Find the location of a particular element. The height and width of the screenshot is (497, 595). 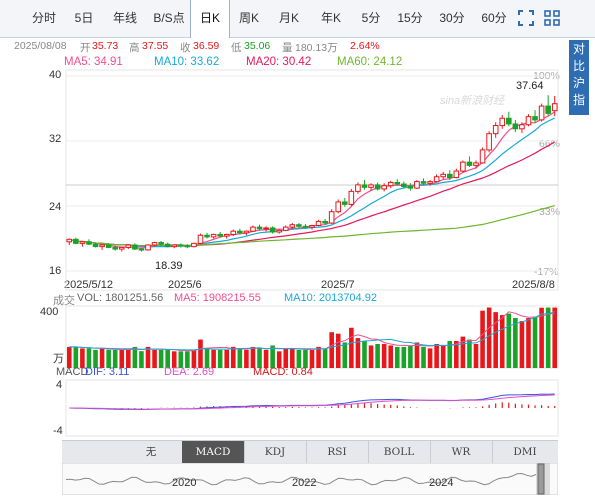

ma5-legend: MA5: 34.91 is located at coordinates (93, 62).